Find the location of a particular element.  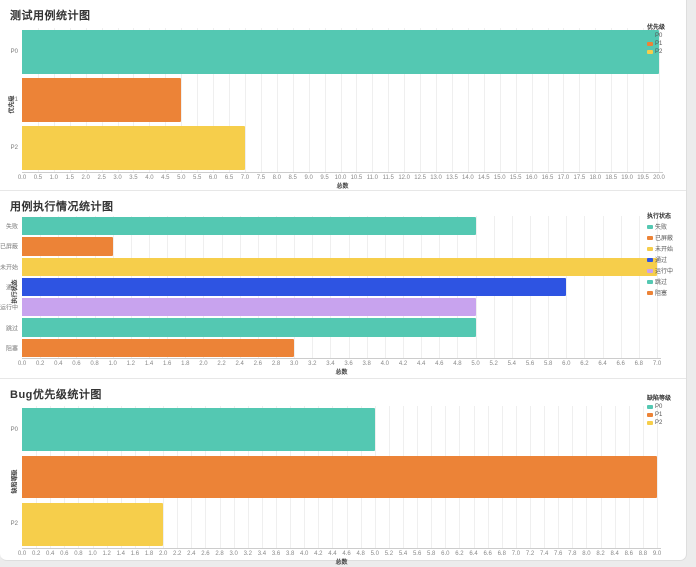

x-tick-label: 1.8 is located at coordinates (149, 554).